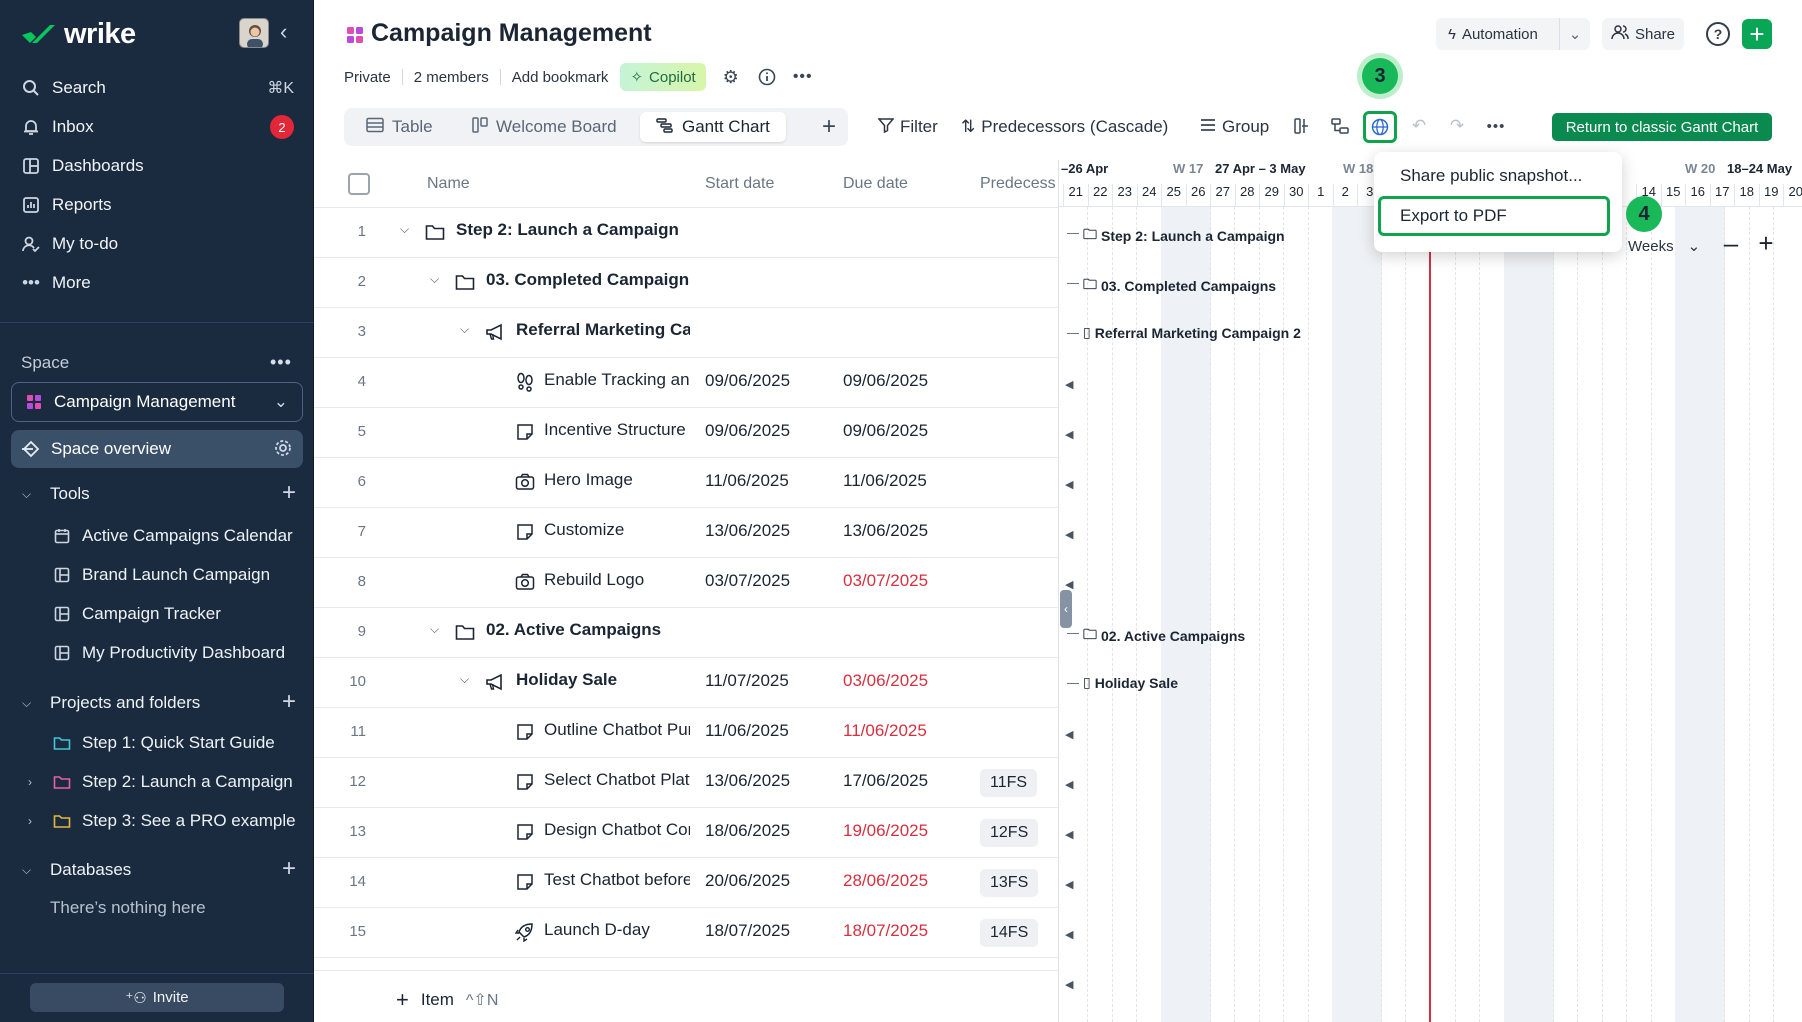 The width and height of the screenshot is (1802, 1022). What do you see at coordinates (603, 329) in the screenshot?
I see `task-name: Referral Marketing Campaign 2` at bounding box center [603, 329].